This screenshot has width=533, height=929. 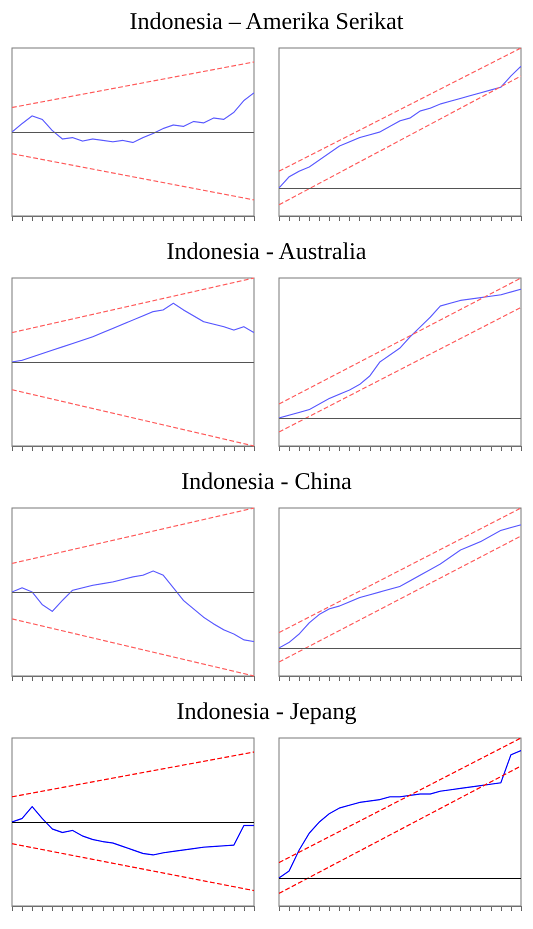 What do you see at coordinates (267, 252) in the screenshot?
I see `chart-title: Indonesia - Australia` at bounding box center [267, 252].